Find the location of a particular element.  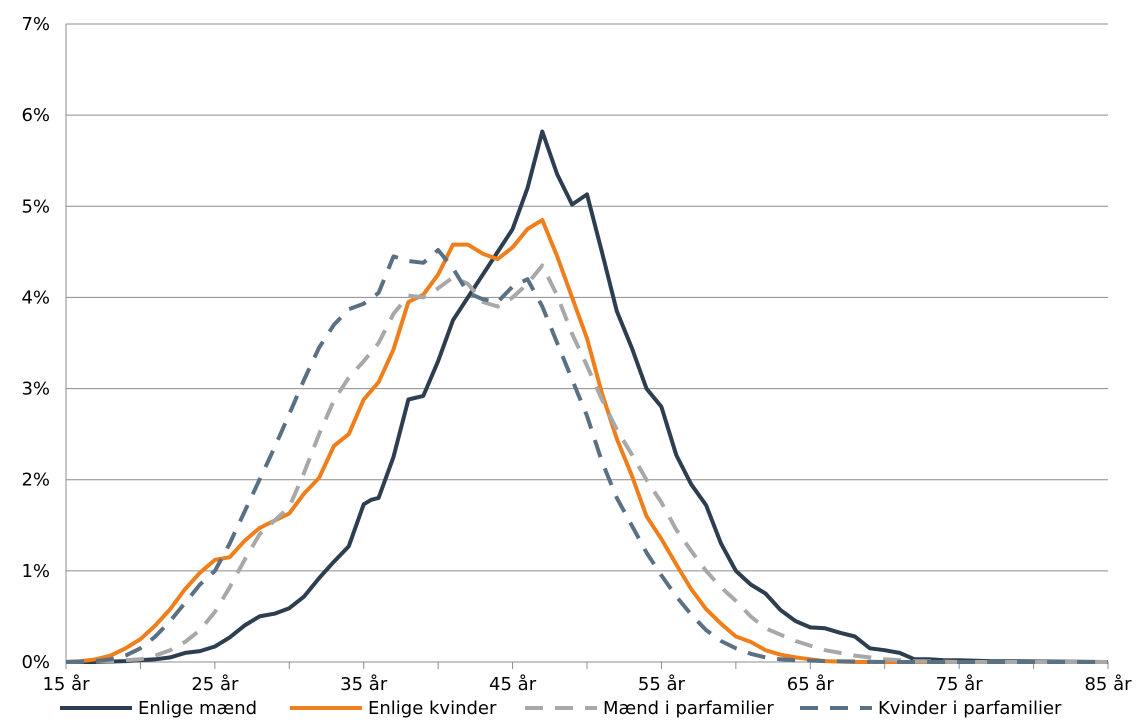

x-tick-label: 15 år is located at coordinates (66, 684).